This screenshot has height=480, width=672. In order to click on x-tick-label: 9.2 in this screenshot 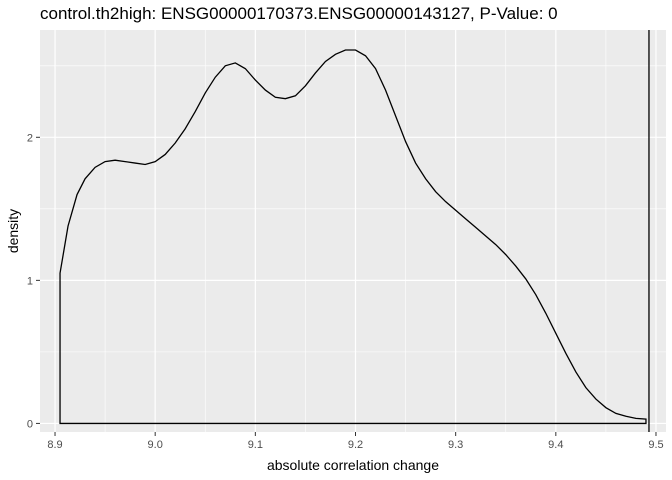, I will do `click(355, 445)`.